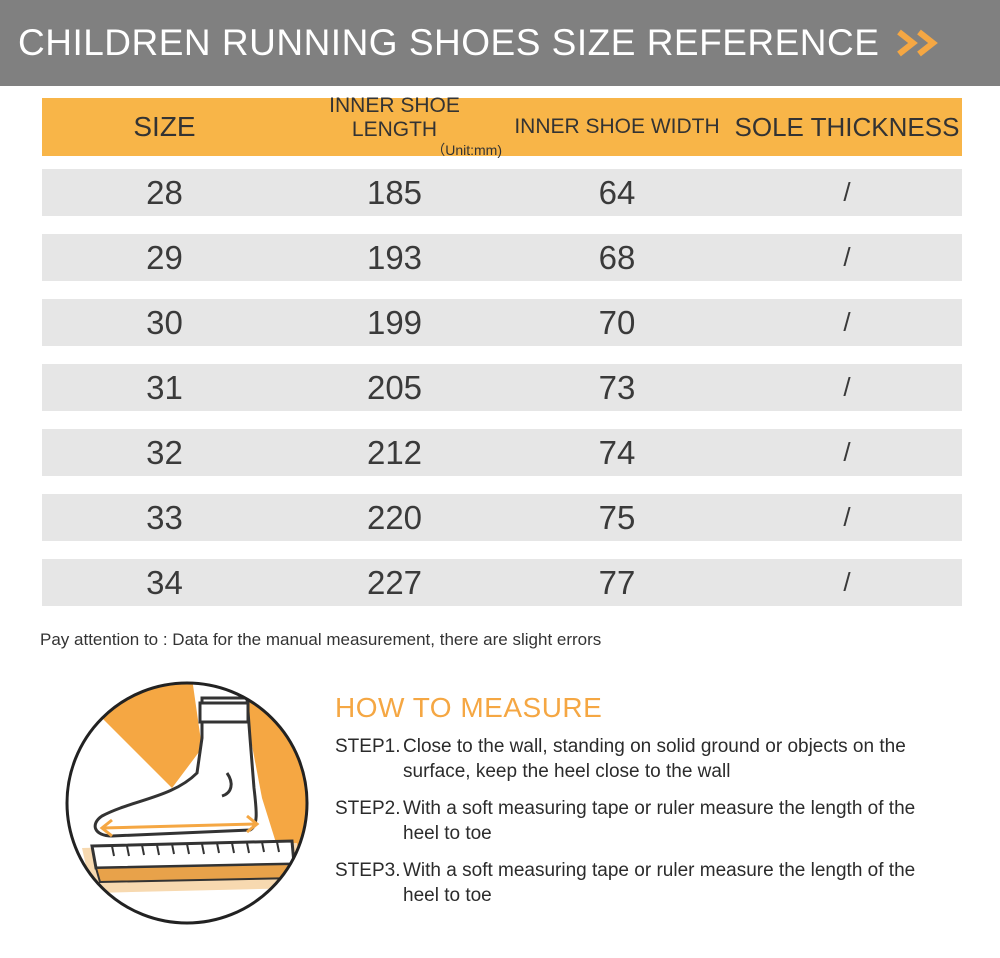  I want to click on step-label: STEP1., so click(368, 746).